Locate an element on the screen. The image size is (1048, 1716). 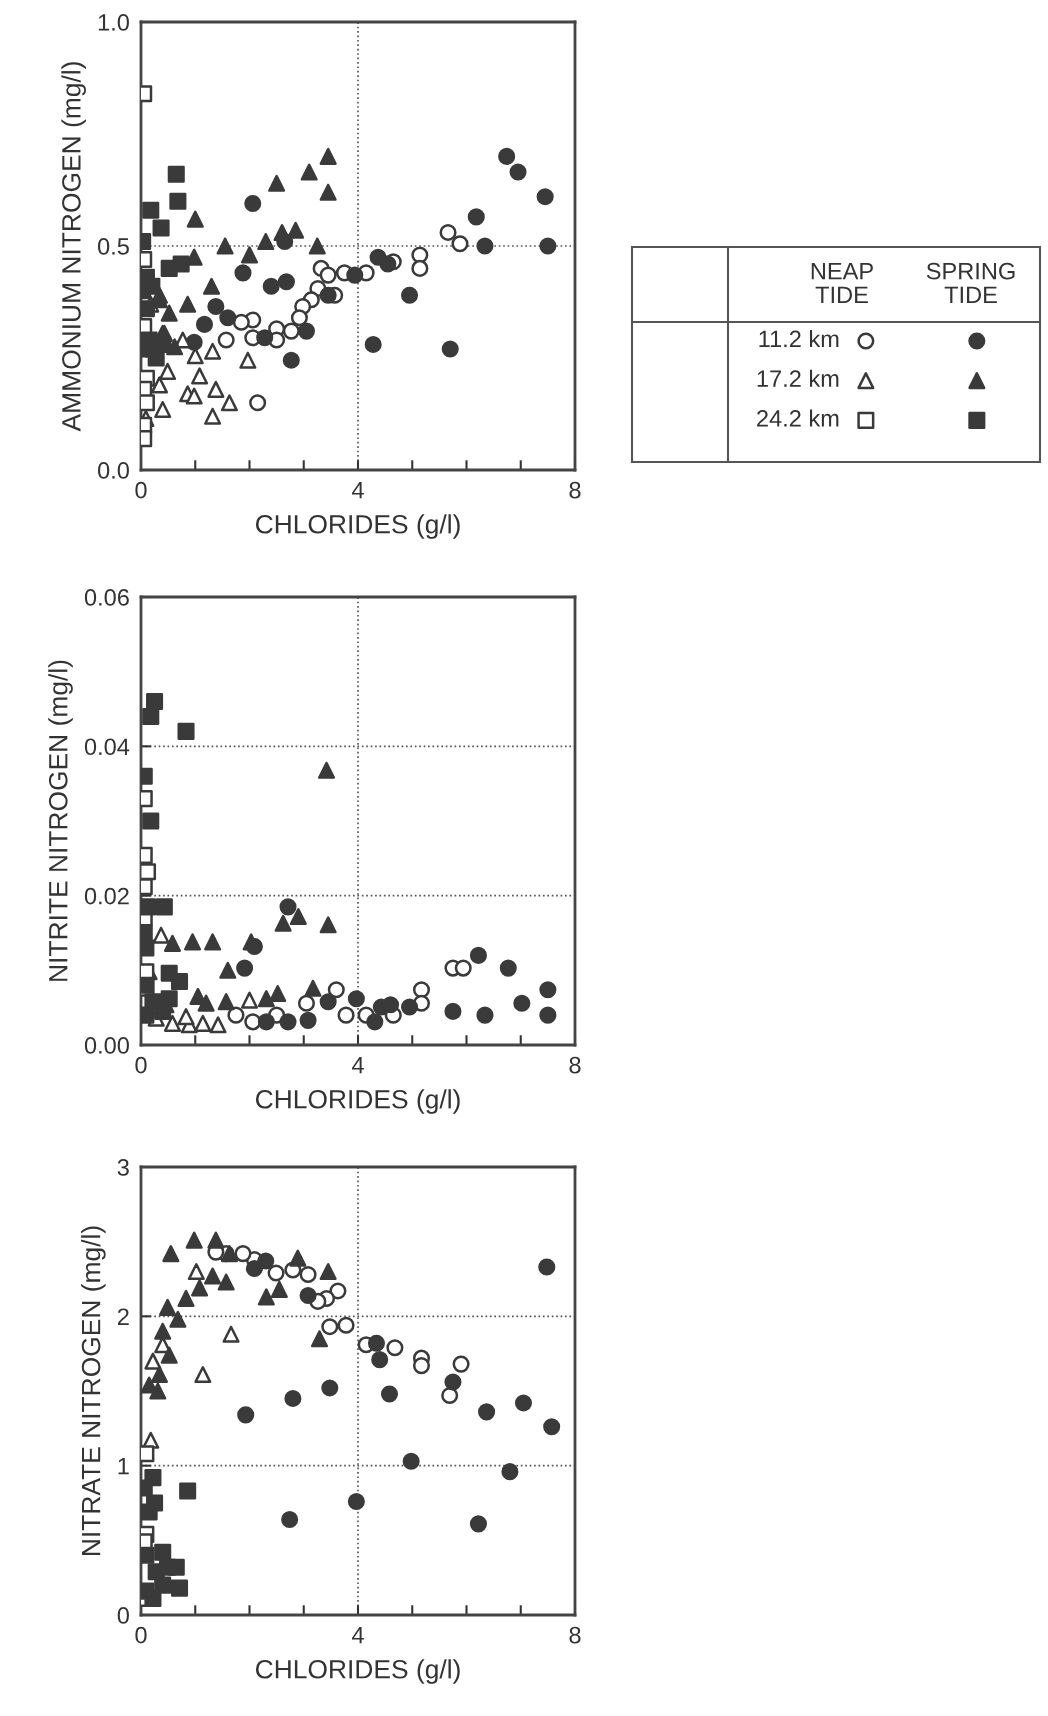
y-tick-label: 0 is located at coordinates (123, 1615).